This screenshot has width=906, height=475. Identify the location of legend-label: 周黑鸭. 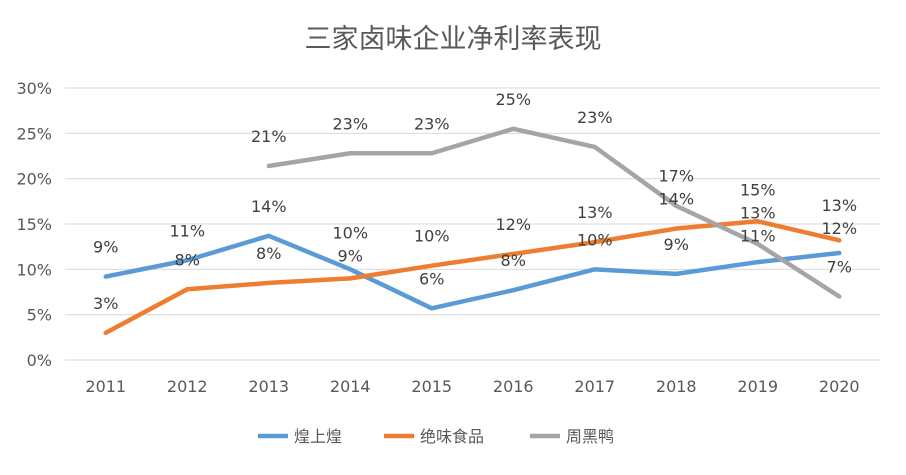
(590, 436).